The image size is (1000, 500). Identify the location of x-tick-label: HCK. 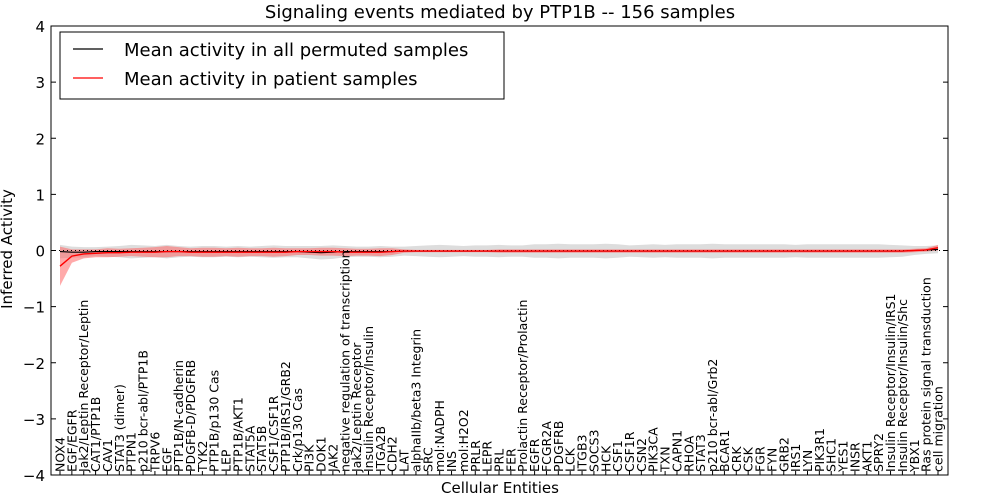
(605, 458).